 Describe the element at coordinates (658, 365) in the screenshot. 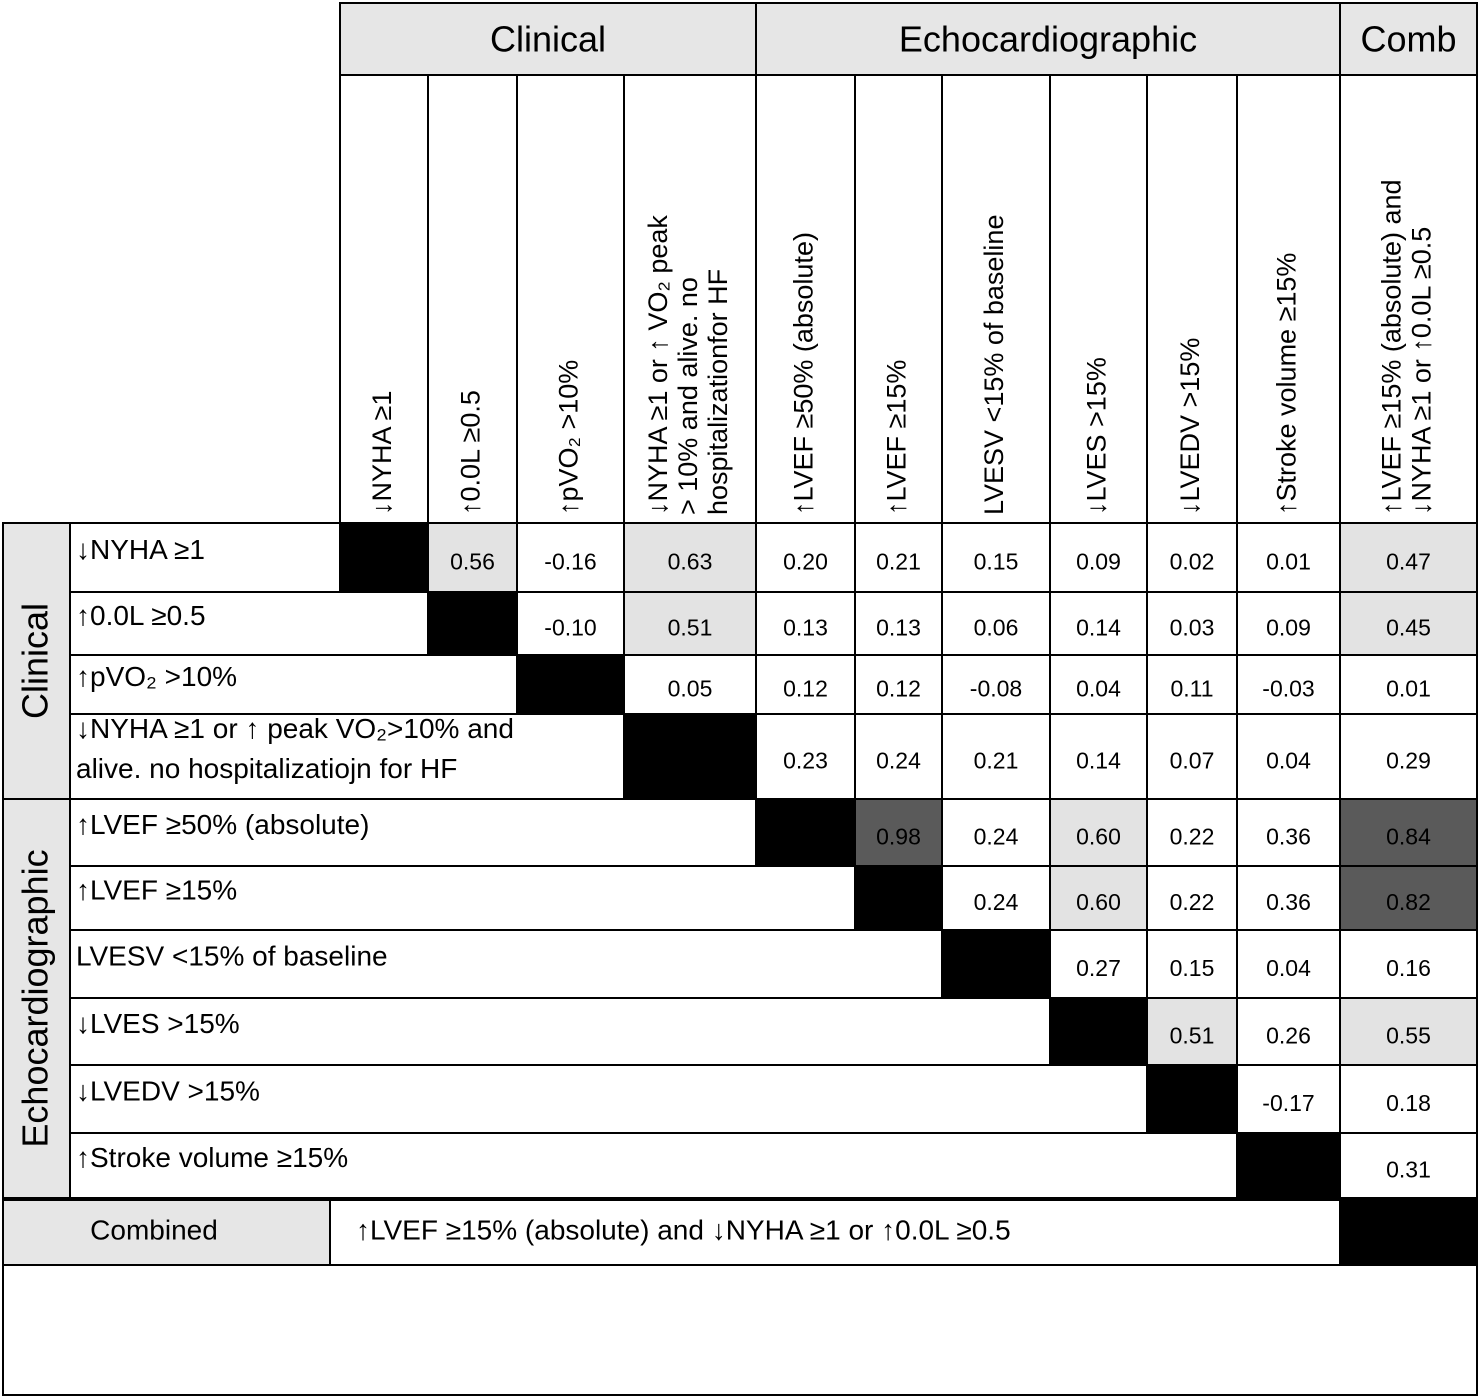

I see `column-header-label: ↓NYHA ≥1 or ↑ VO₂ peak` at that location.